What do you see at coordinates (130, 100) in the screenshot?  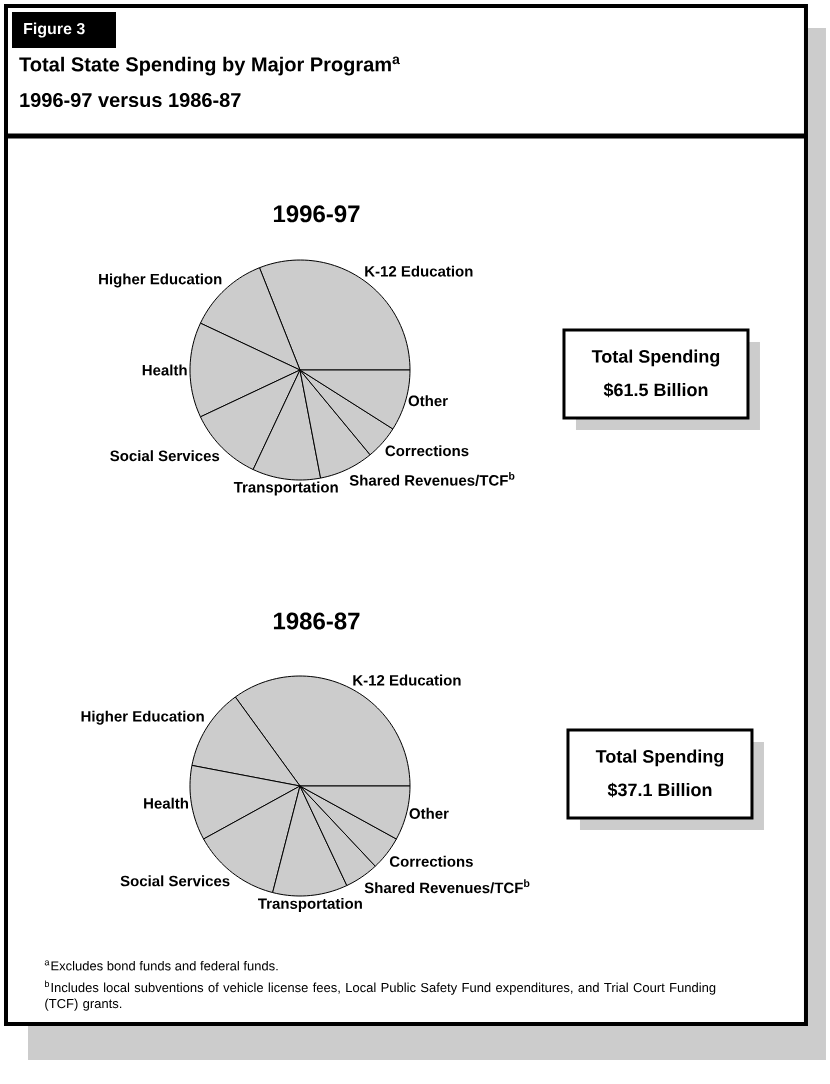 I see `text: 1996-97 versus 1986-87` at bounding box center [130, 100].